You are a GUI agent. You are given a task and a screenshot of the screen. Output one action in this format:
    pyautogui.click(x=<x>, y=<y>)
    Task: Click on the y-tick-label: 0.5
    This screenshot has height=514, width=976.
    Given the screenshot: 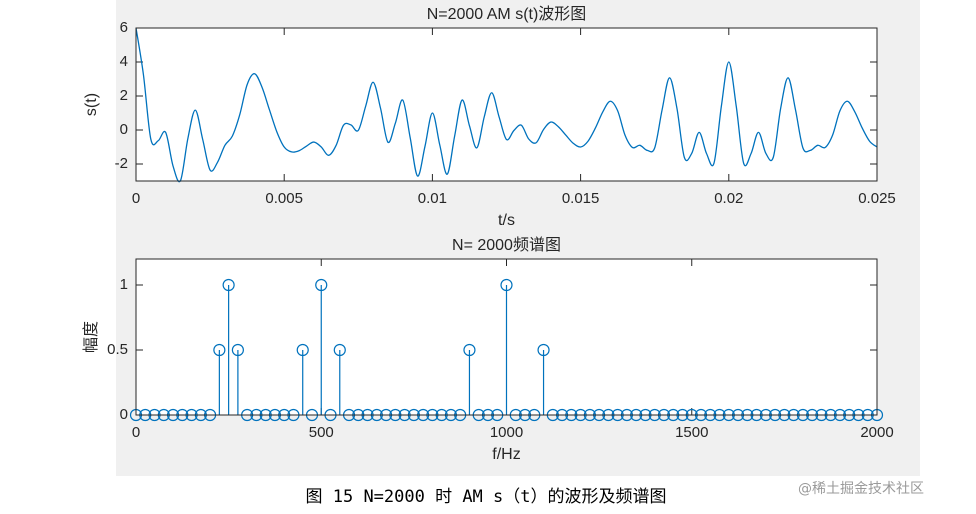 What is the action you would take?
    pyautogui.click(x=117, y=349)
    